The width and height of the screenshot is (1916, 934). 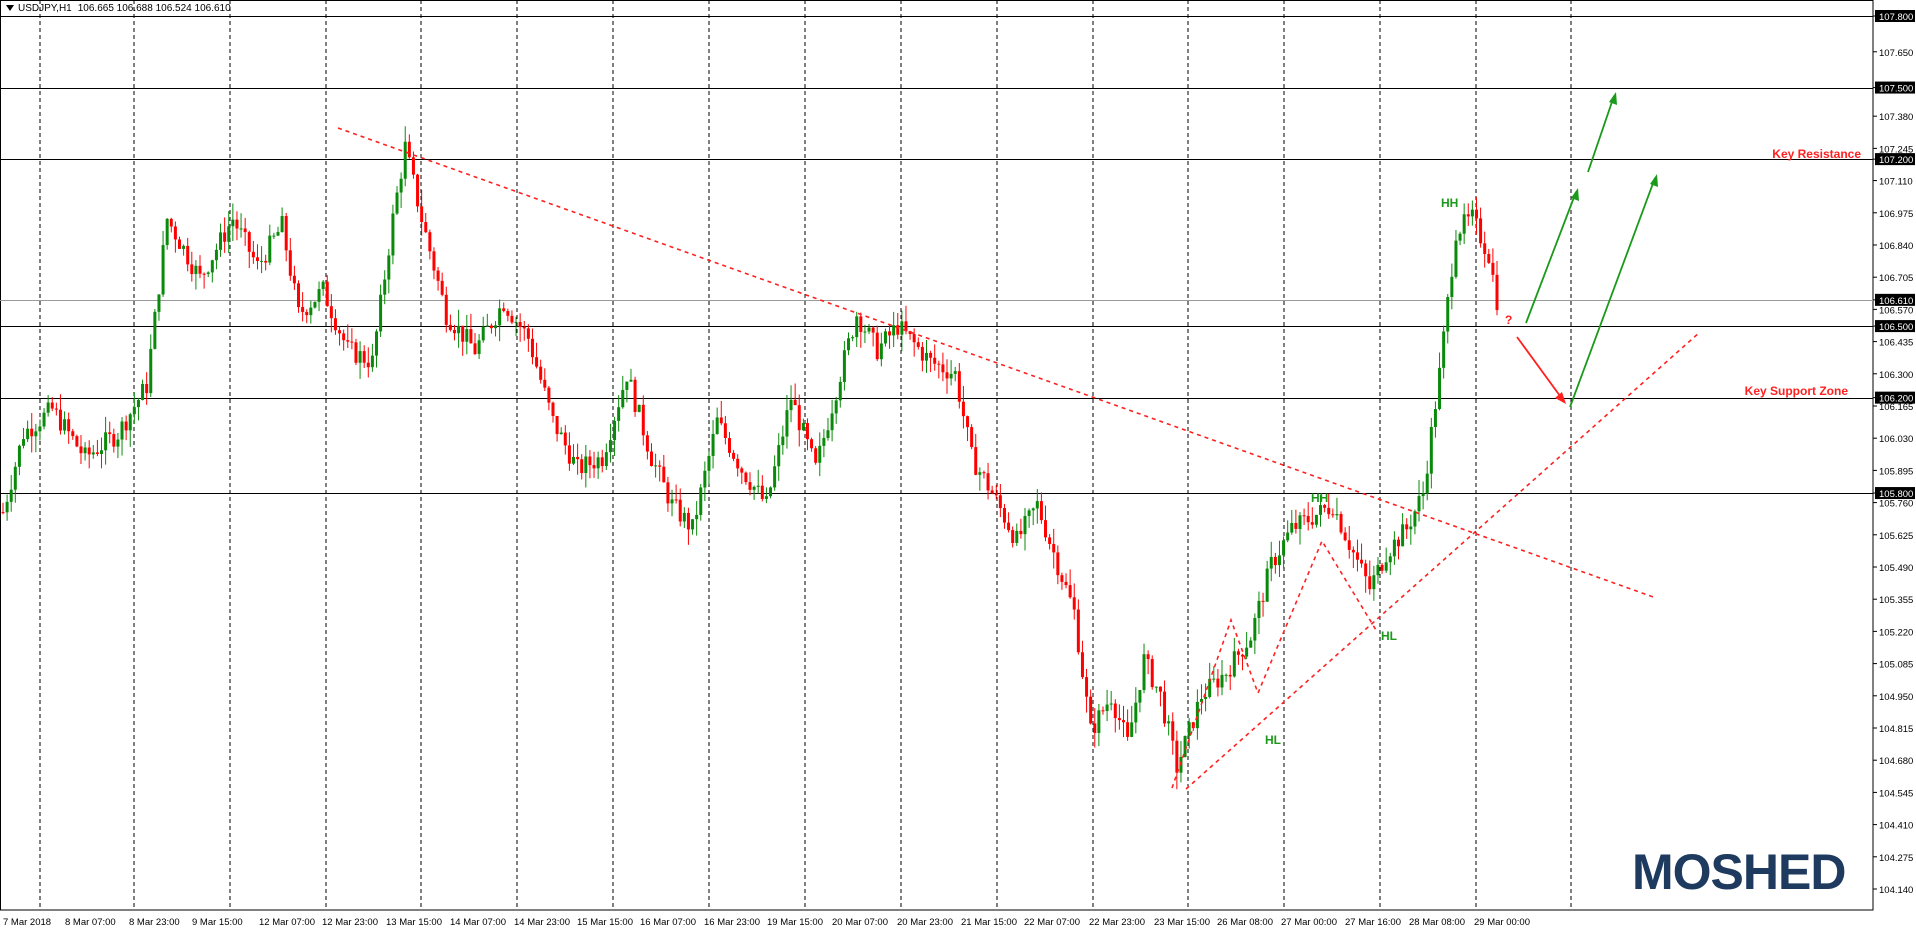 I want to click on ohlc-values: 106.665 106.688 106.524 106.610, so click(x=154, y=8).